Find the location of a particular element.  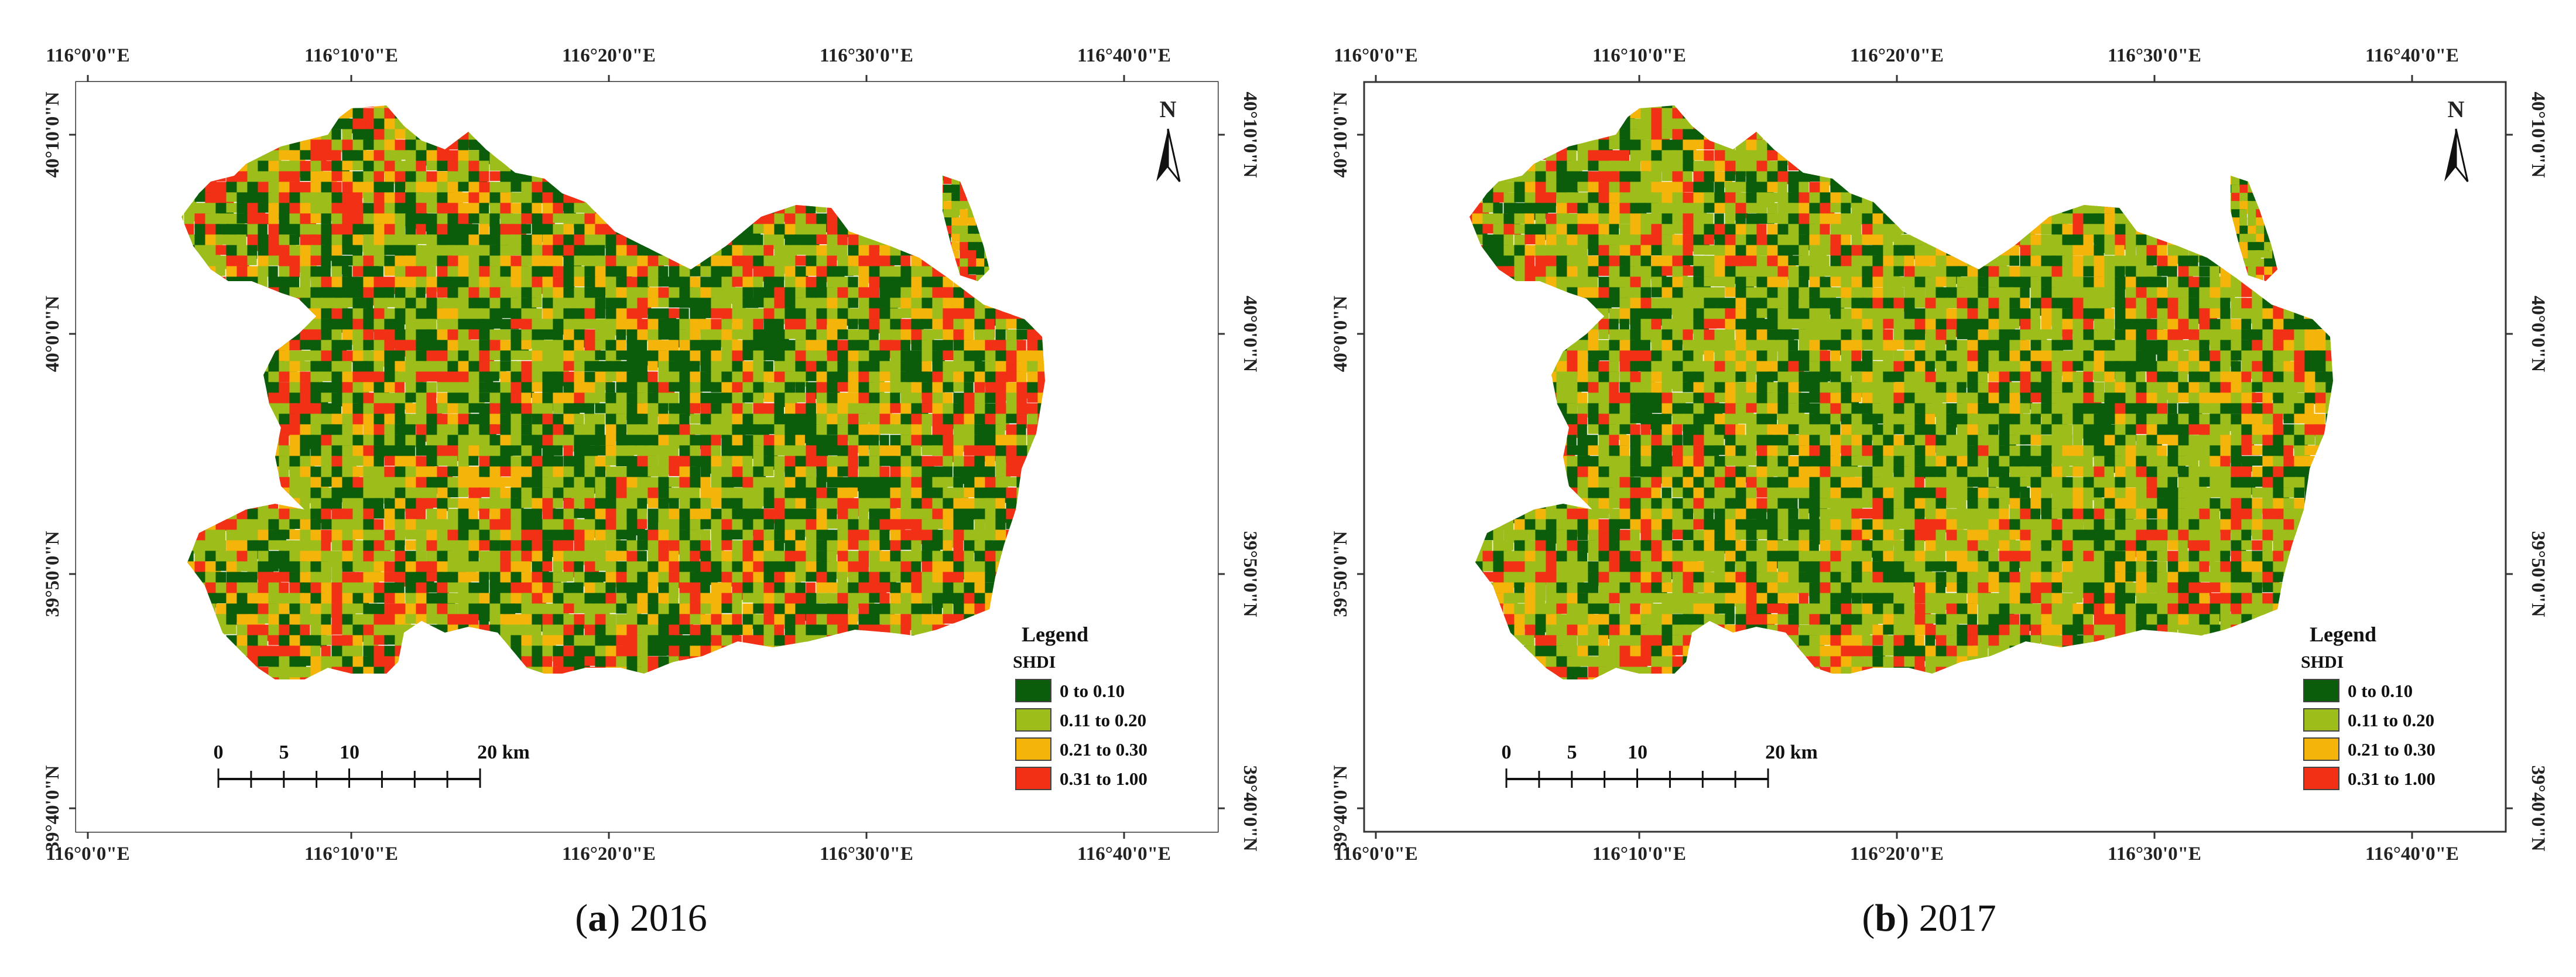

lon-label-top-3: 116°30'0"E is located at coordinates (866, 56).